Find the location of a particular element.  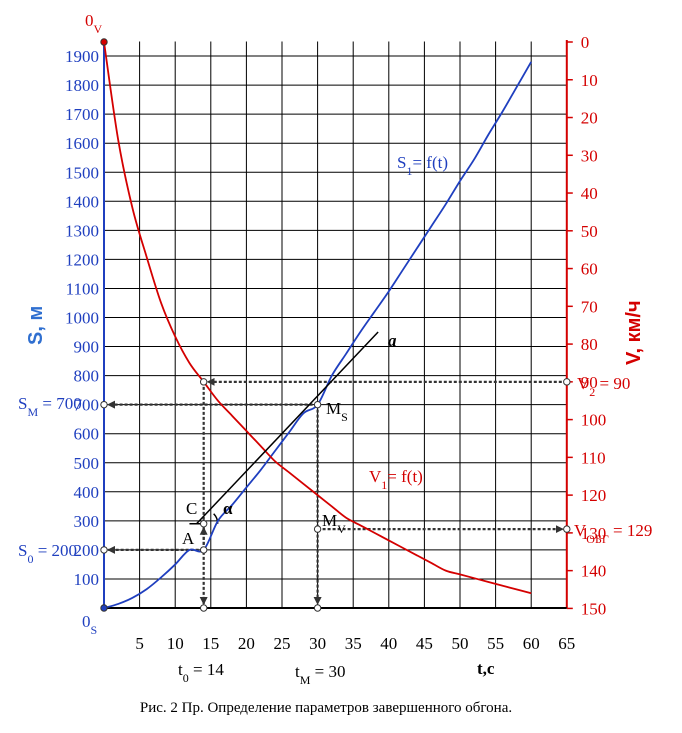

x-tick-label: 10 is located at coordinates (175, 643).